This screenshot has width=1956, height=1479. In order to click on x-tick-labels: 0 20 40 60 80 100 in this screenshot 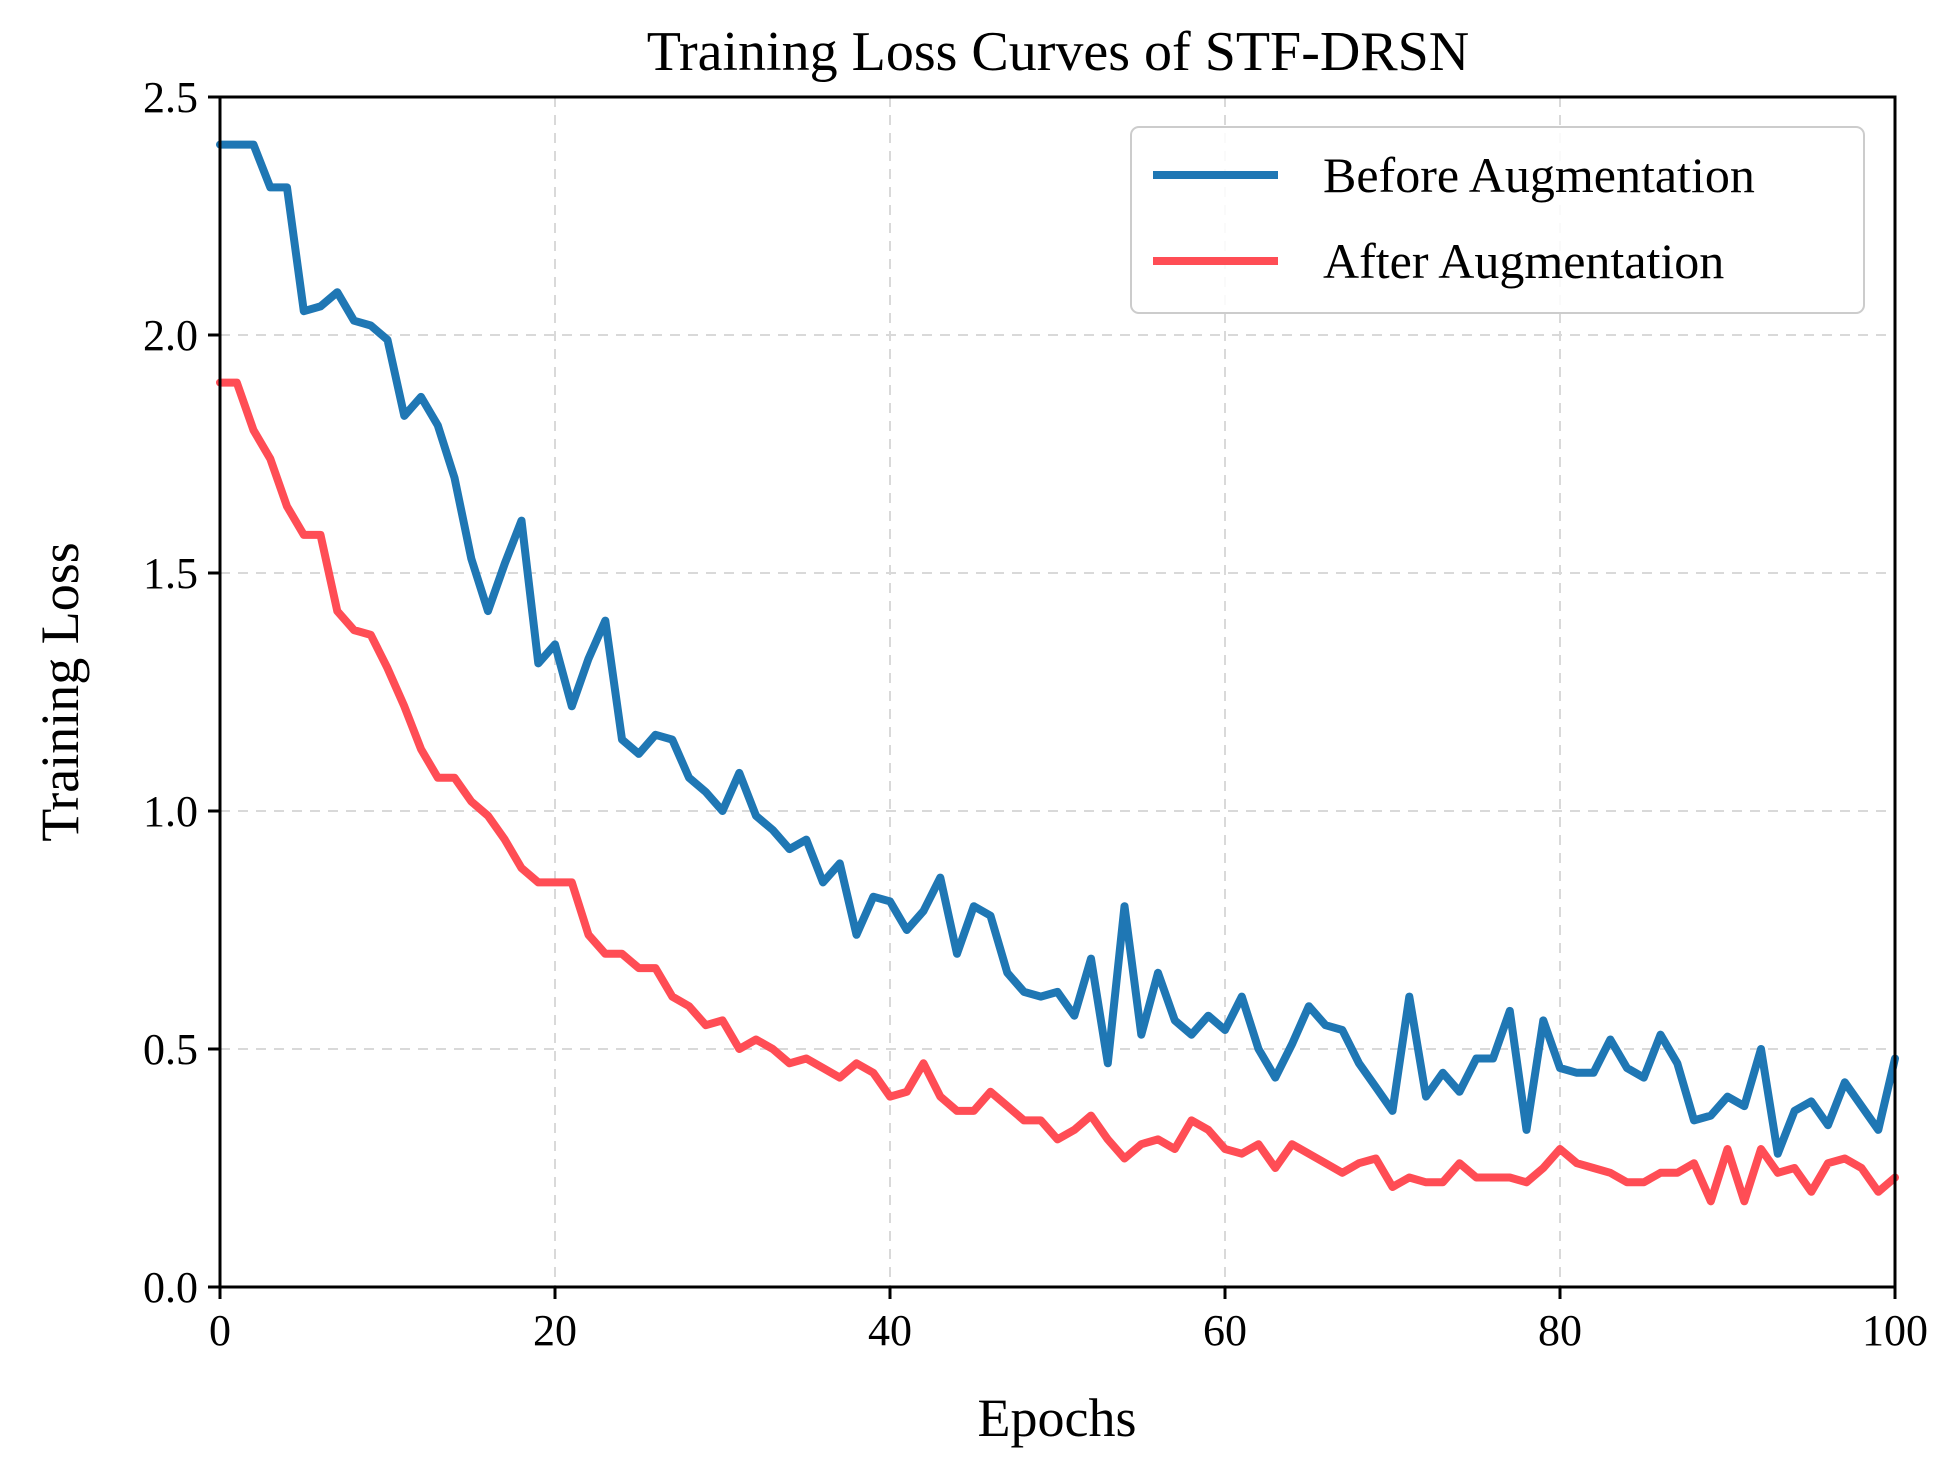, I will do `click(1068, 1330)`.